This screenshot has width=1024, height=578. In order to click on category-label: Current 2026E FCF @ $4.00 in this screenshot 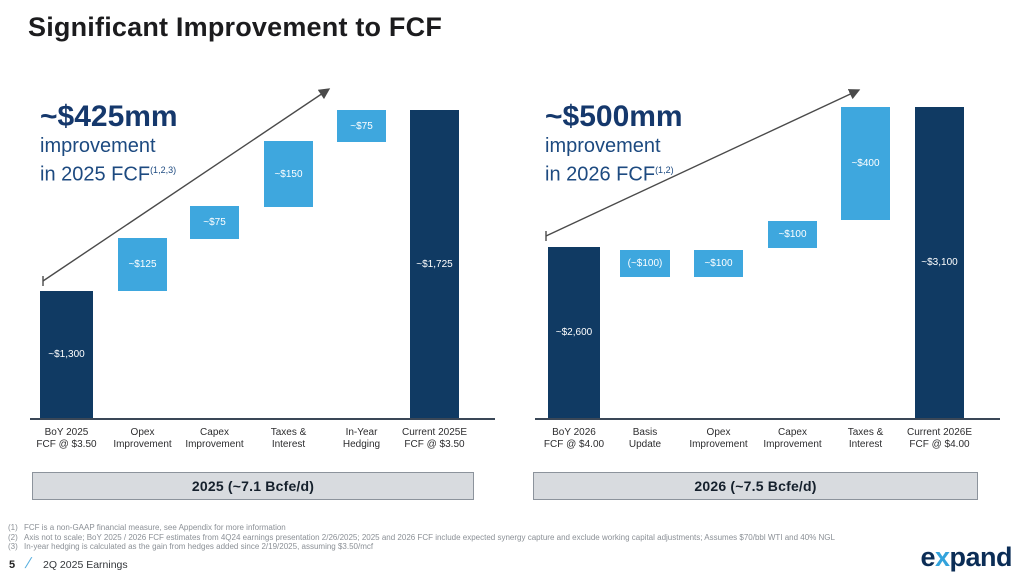, I will do `click(939, 438)`.